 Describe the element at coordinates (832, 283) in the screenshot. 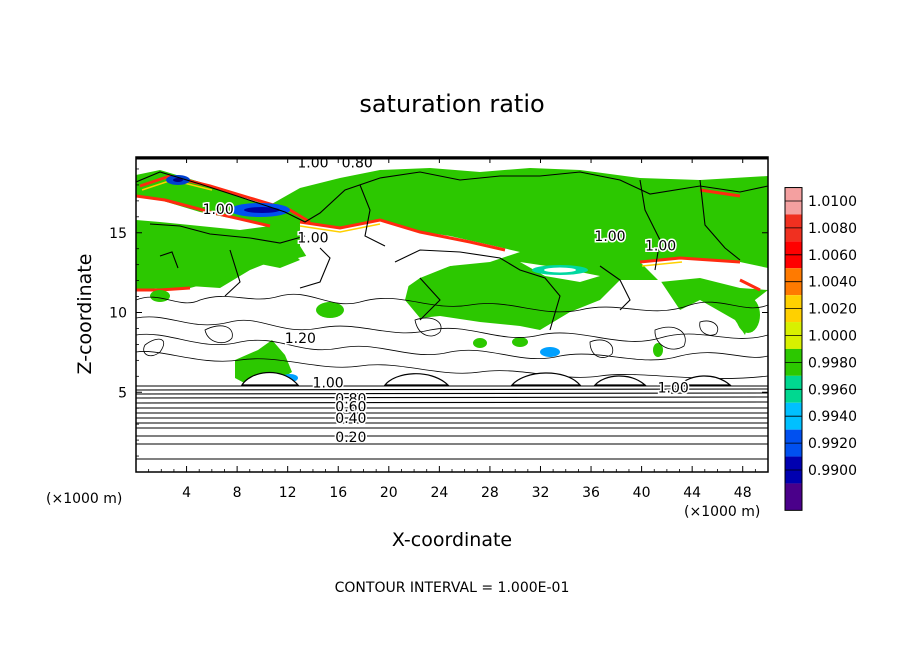

I see `colorbar-label: 1.0040` at that location.